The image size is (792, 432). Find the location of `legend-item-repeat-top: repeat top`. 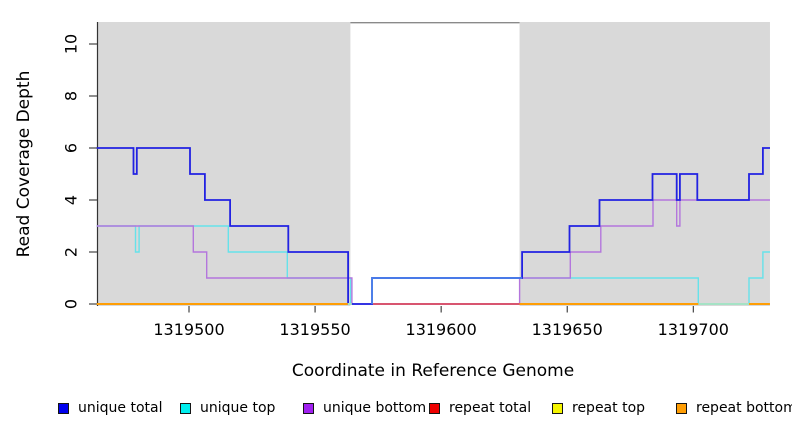

legend-item-repeat-top: repeat top is located at coordinates (598, 408).